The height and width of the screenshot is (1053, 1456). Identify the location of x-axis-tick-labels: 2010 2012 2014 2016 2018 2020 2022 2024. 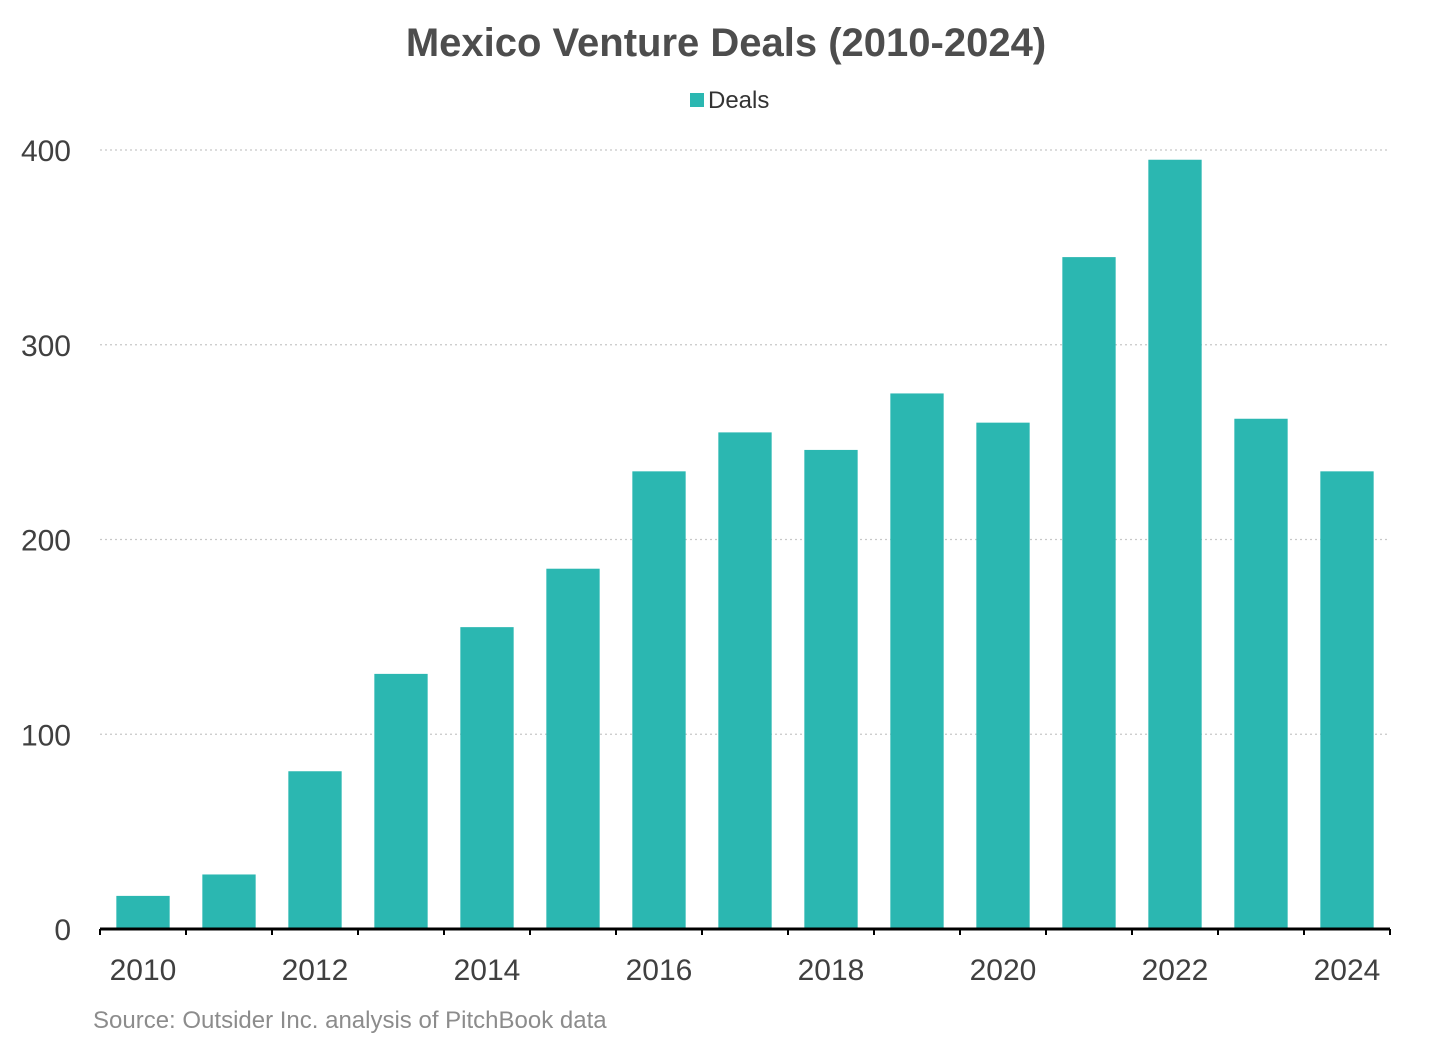
(745, 970).